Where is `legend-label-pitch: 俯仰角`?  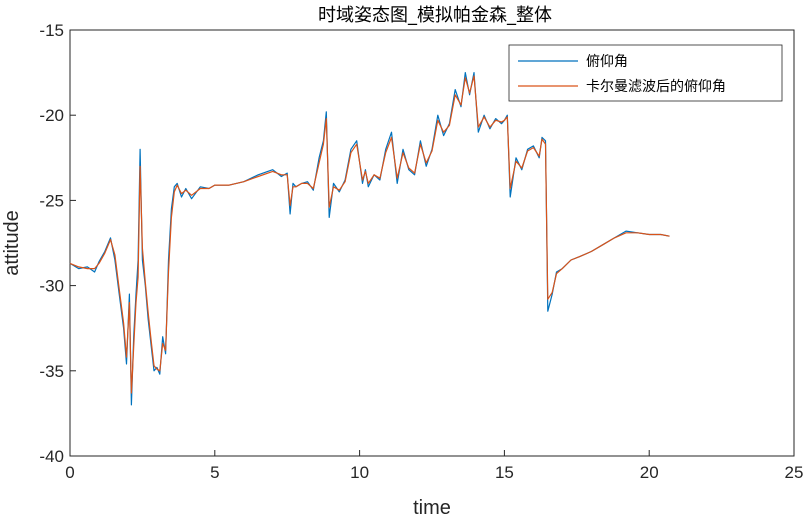
legend-label-pitch: 俯仰角 is located at coordinates (607, 62).